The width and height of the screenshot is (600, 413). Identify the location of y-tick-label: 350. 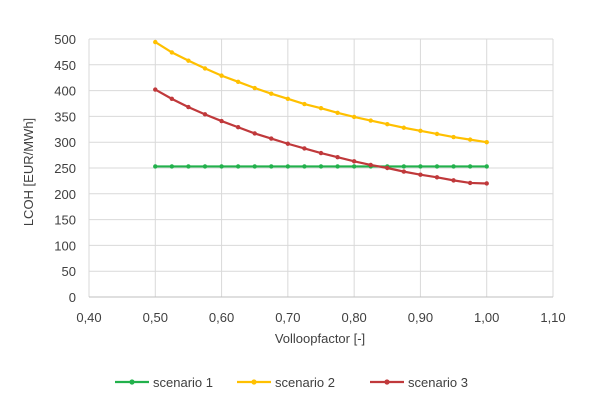
(65, 116).